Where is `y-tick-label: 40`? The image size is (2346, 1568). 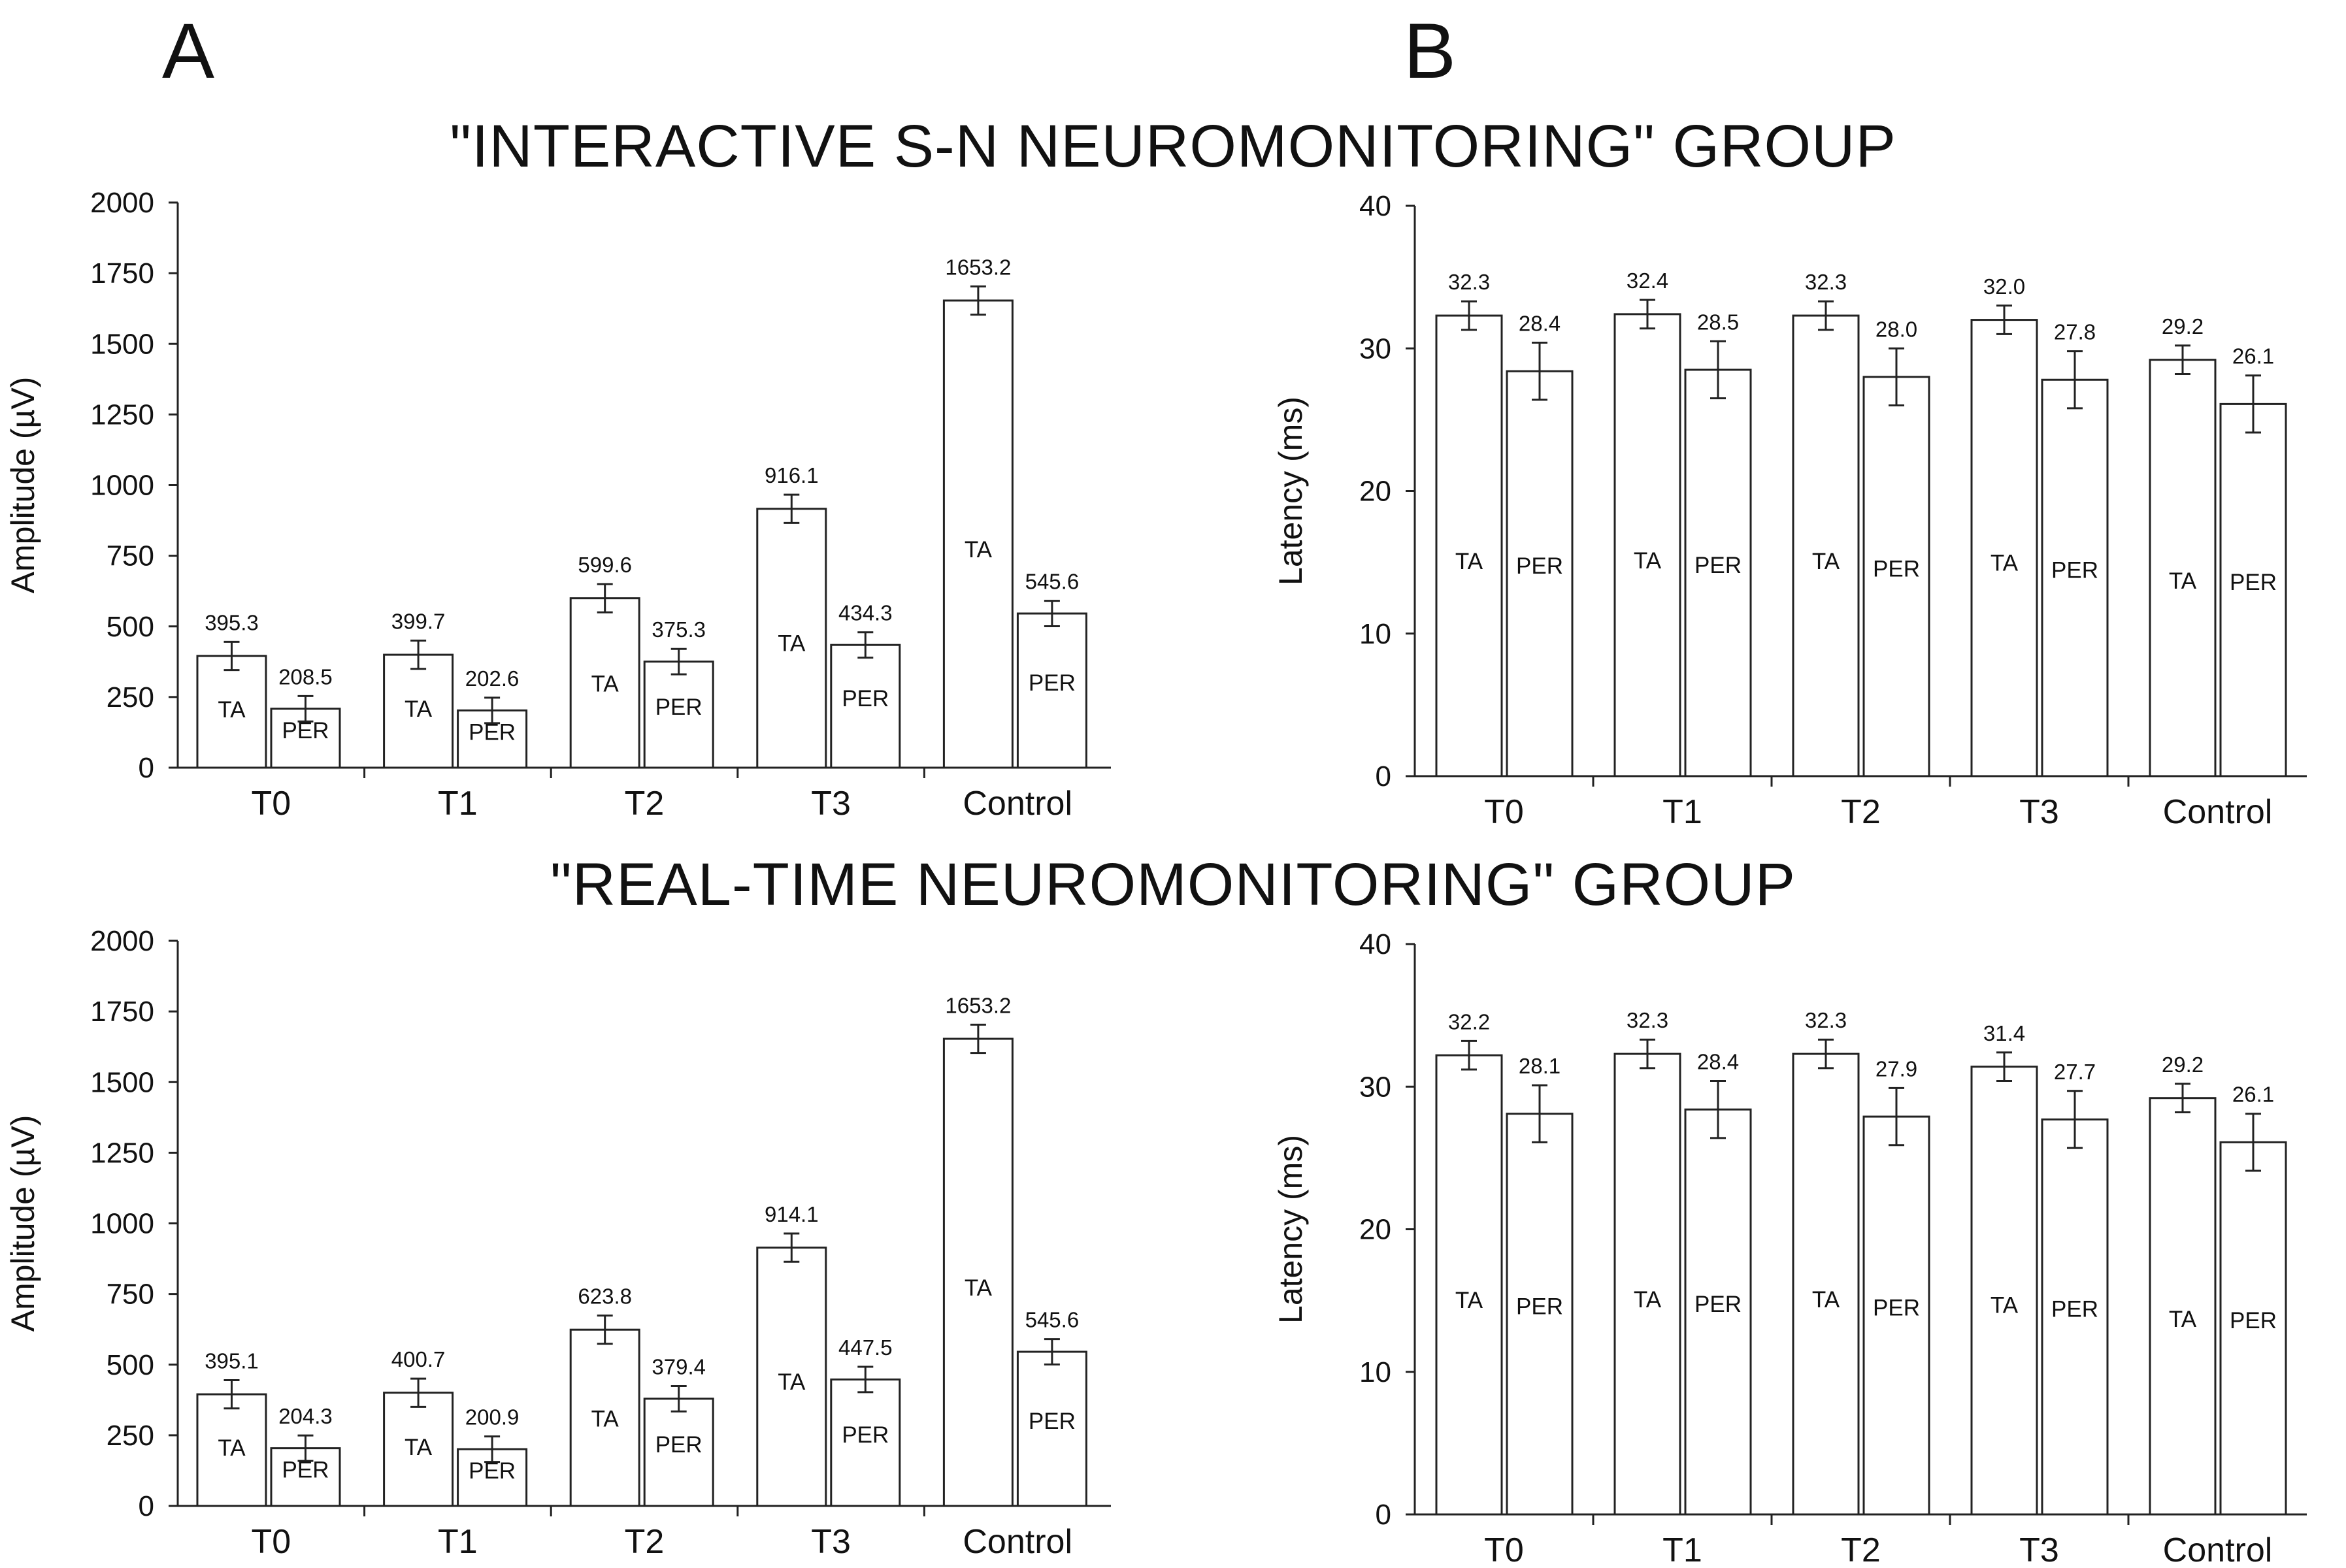
y-tick-label: 40 is located at coordinates (1375, 944).